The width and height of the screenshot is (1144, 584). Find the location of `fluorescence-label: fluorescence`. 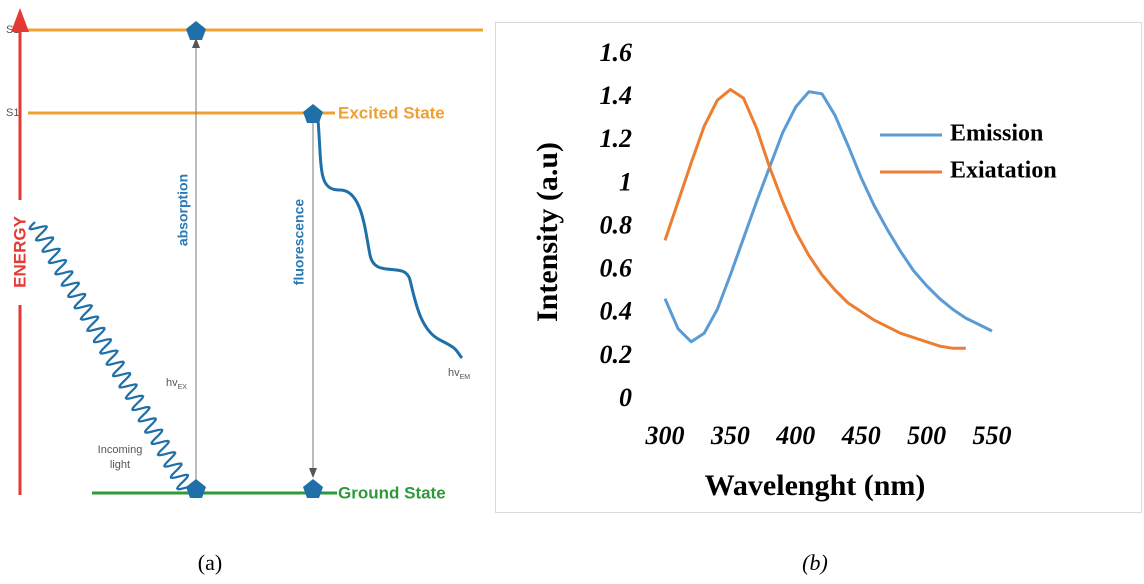

fluorescence-label: fluorescence is located at coordinates (299, 242).